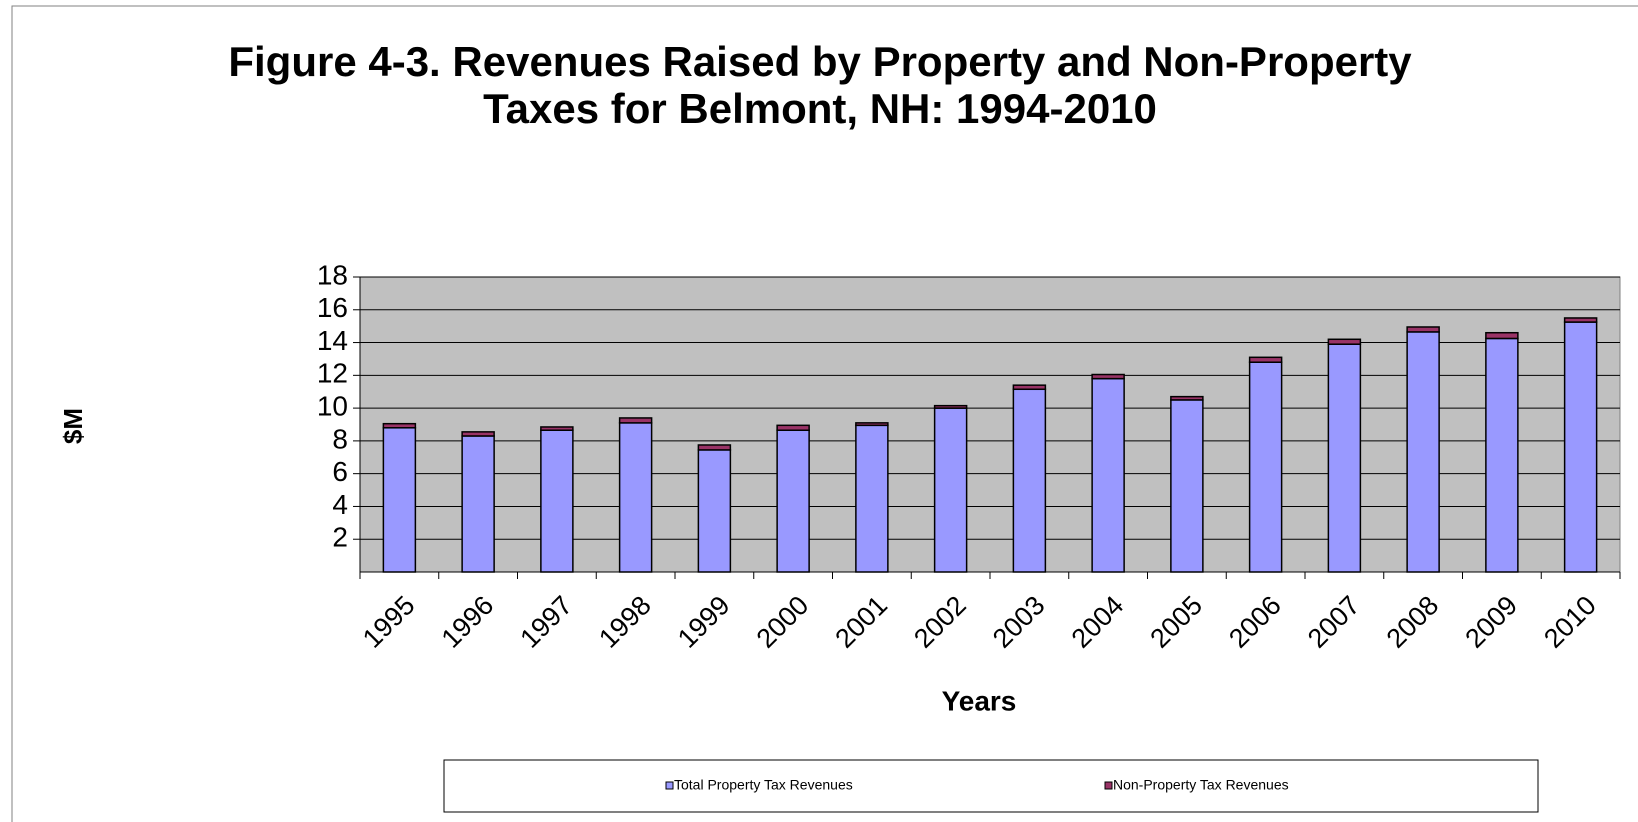  What do you see at coordinates (340, 537) in the screenshot?
I see `y-tick-label: 2` at bounding box center [340, 537].